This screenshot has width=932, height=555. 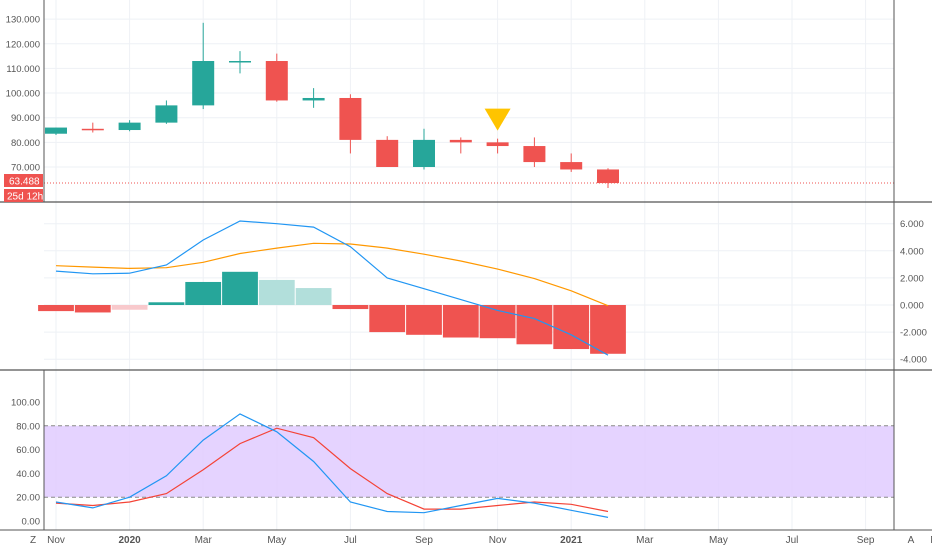 What do you see at coordinates (913, 360) in the screenshot?
I see `macd-tick-label: -4.000` at bounding box center [913, 360].